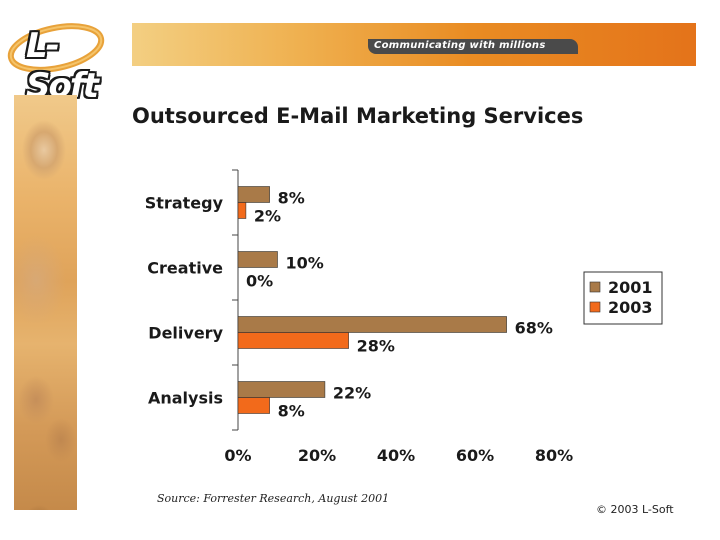 The height and width of the screenshot is (540, 720). What do you see at coordinates (376, 346) in the screenshot?
I see `data-label: 28%` at bounding box center [376, 346].